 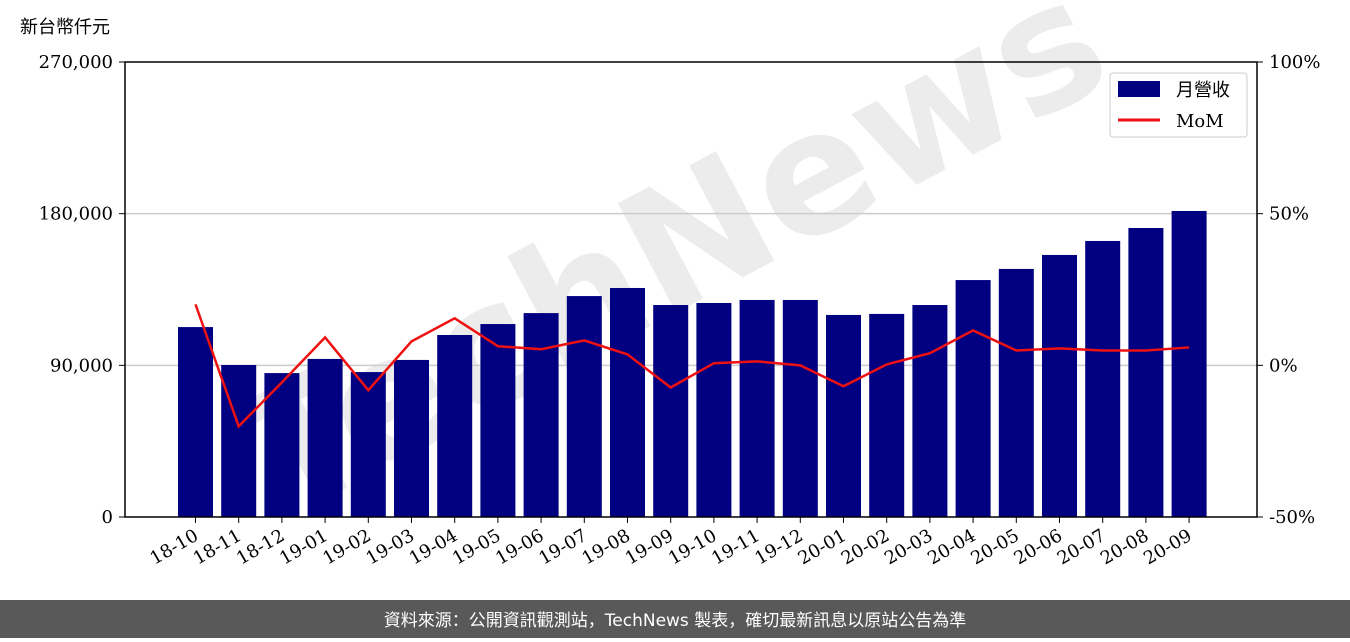 I want to click on y2-tick-label: 50%, so click(x=1289, y=214).